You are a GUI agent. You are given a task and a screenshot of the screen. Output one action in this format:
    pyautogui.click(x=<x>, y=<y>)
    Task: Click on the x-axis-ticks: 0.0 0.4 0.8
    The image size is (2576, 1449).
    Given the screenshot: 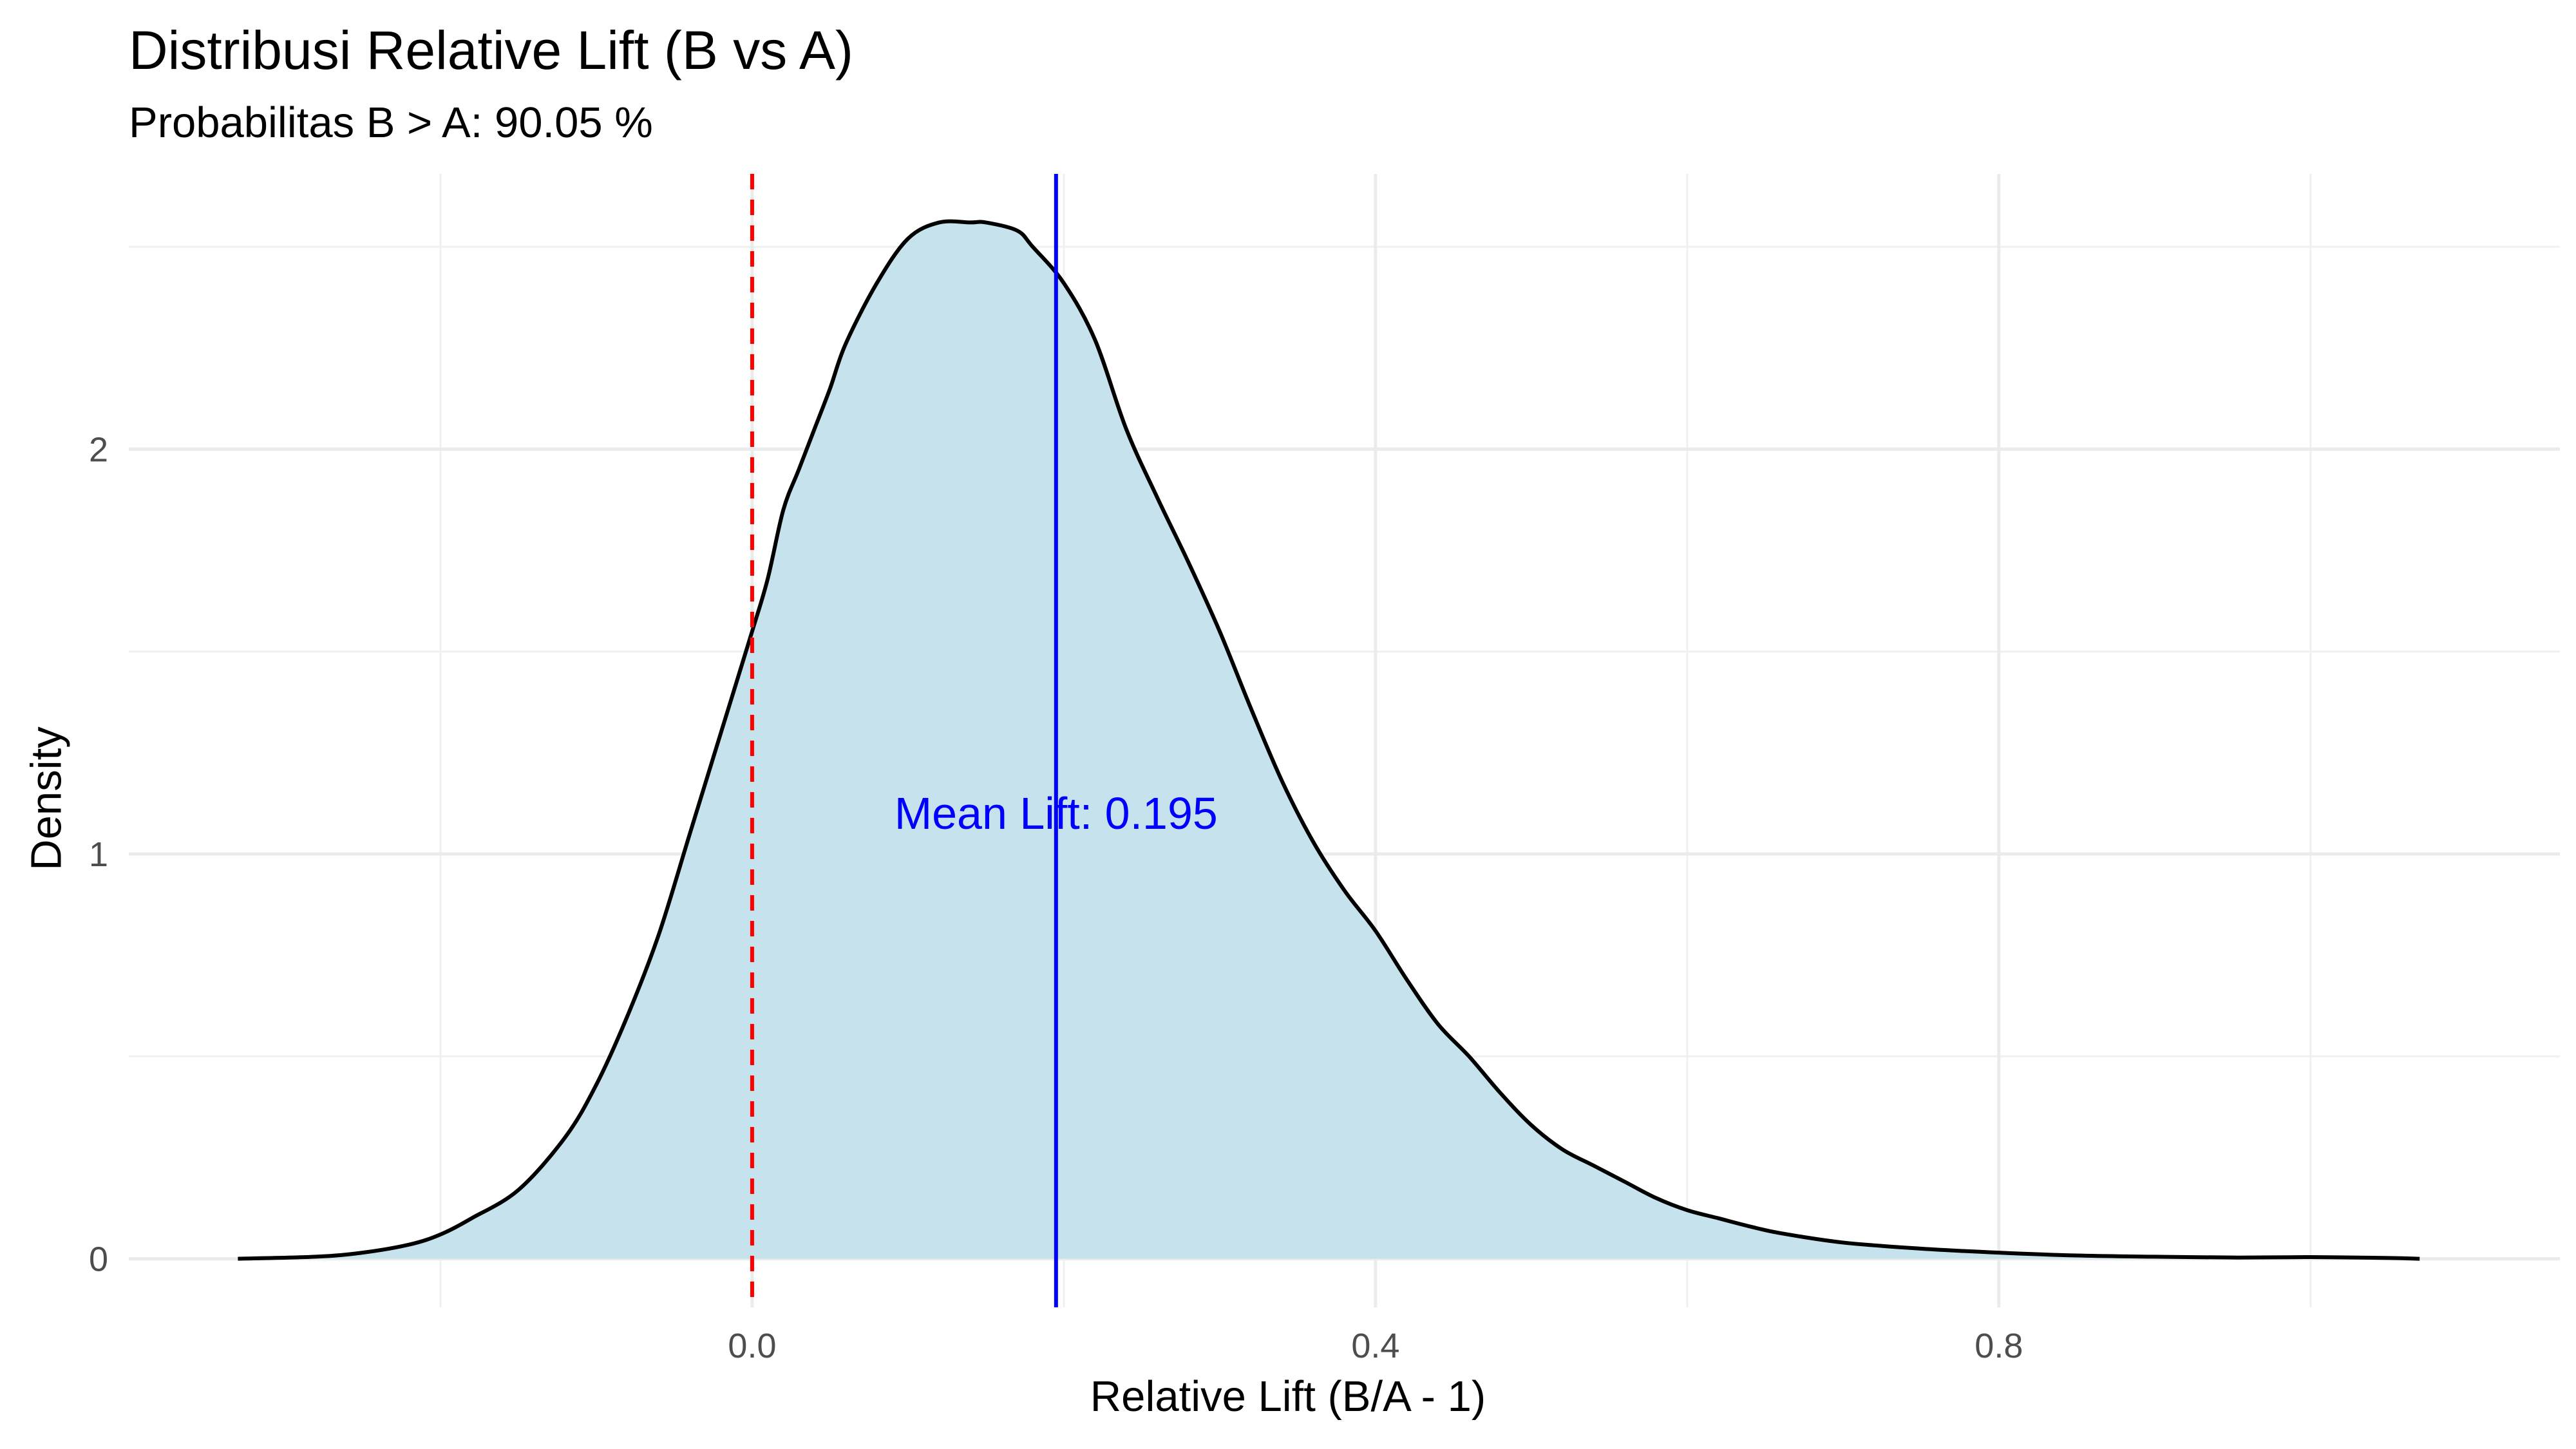 What is the action you would take?
    pyautogui.click(x=1376, y=1346)
    